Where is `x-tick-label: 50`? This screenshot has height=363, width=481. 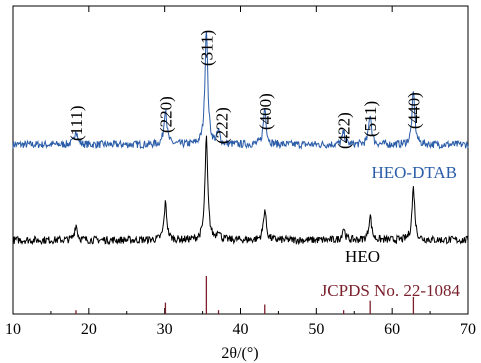
x-tick-label: 50 is located at coordinates (316, 329).